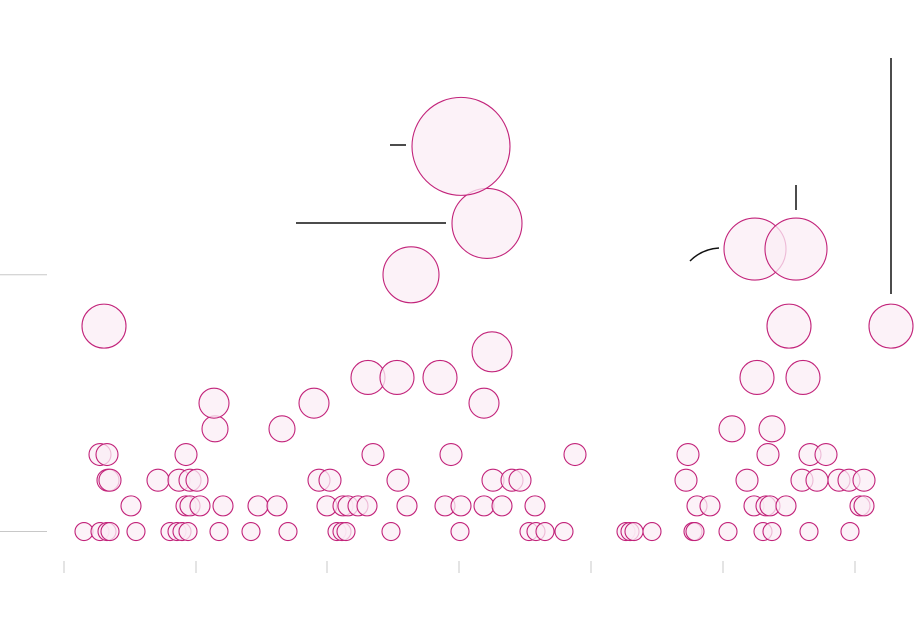 This screenshot has width=920, height=624. I want to click on leader-line, so click(704, 254).